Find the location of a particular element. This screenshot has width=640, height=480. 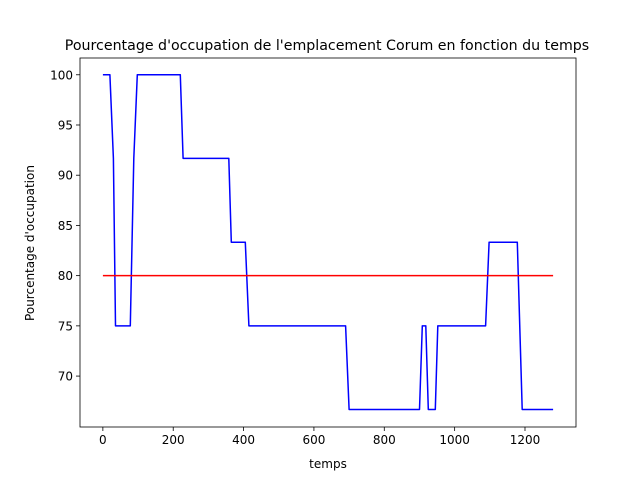

x-tick-label: 200 is located at coordinates (173, 440).